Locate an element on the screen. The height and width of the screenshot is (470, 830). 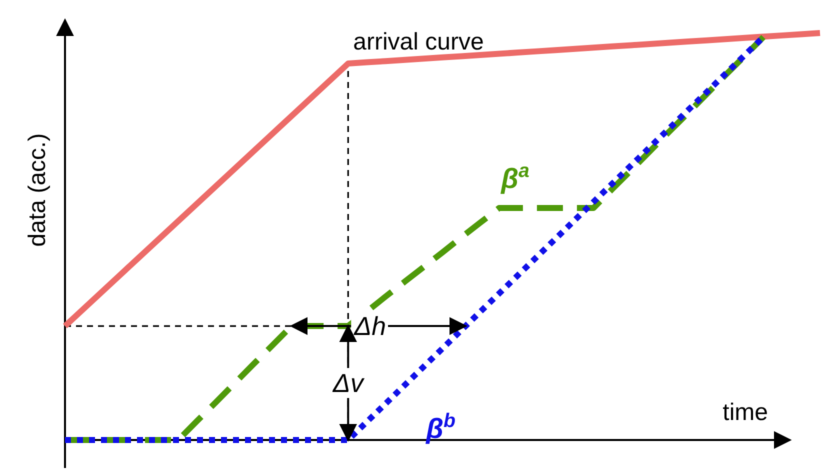
series-label: β$^{a}$ is located at coordinates (515, 177).